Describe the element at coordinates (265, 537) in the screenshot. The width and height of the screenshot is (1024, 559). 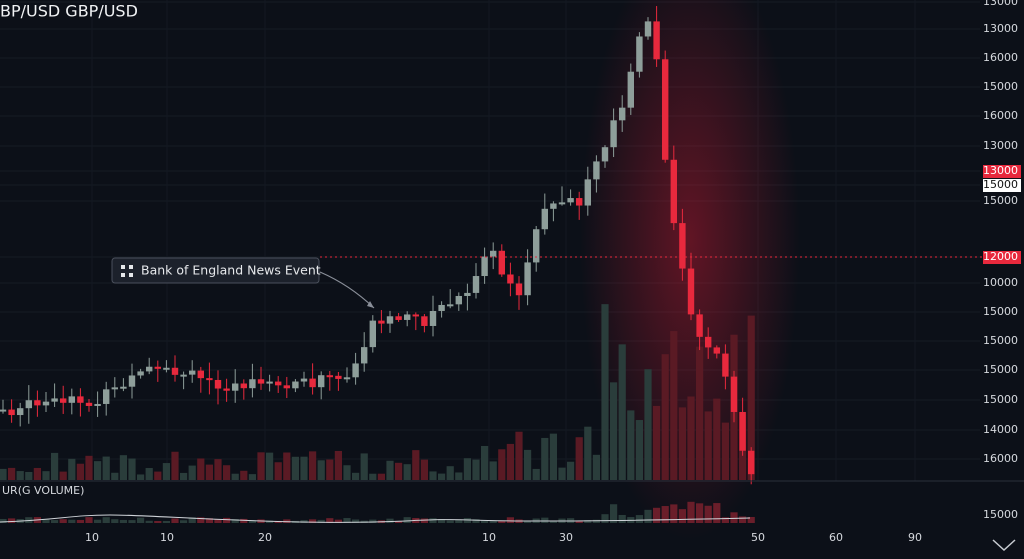
I see `time-label: 20` at that location.